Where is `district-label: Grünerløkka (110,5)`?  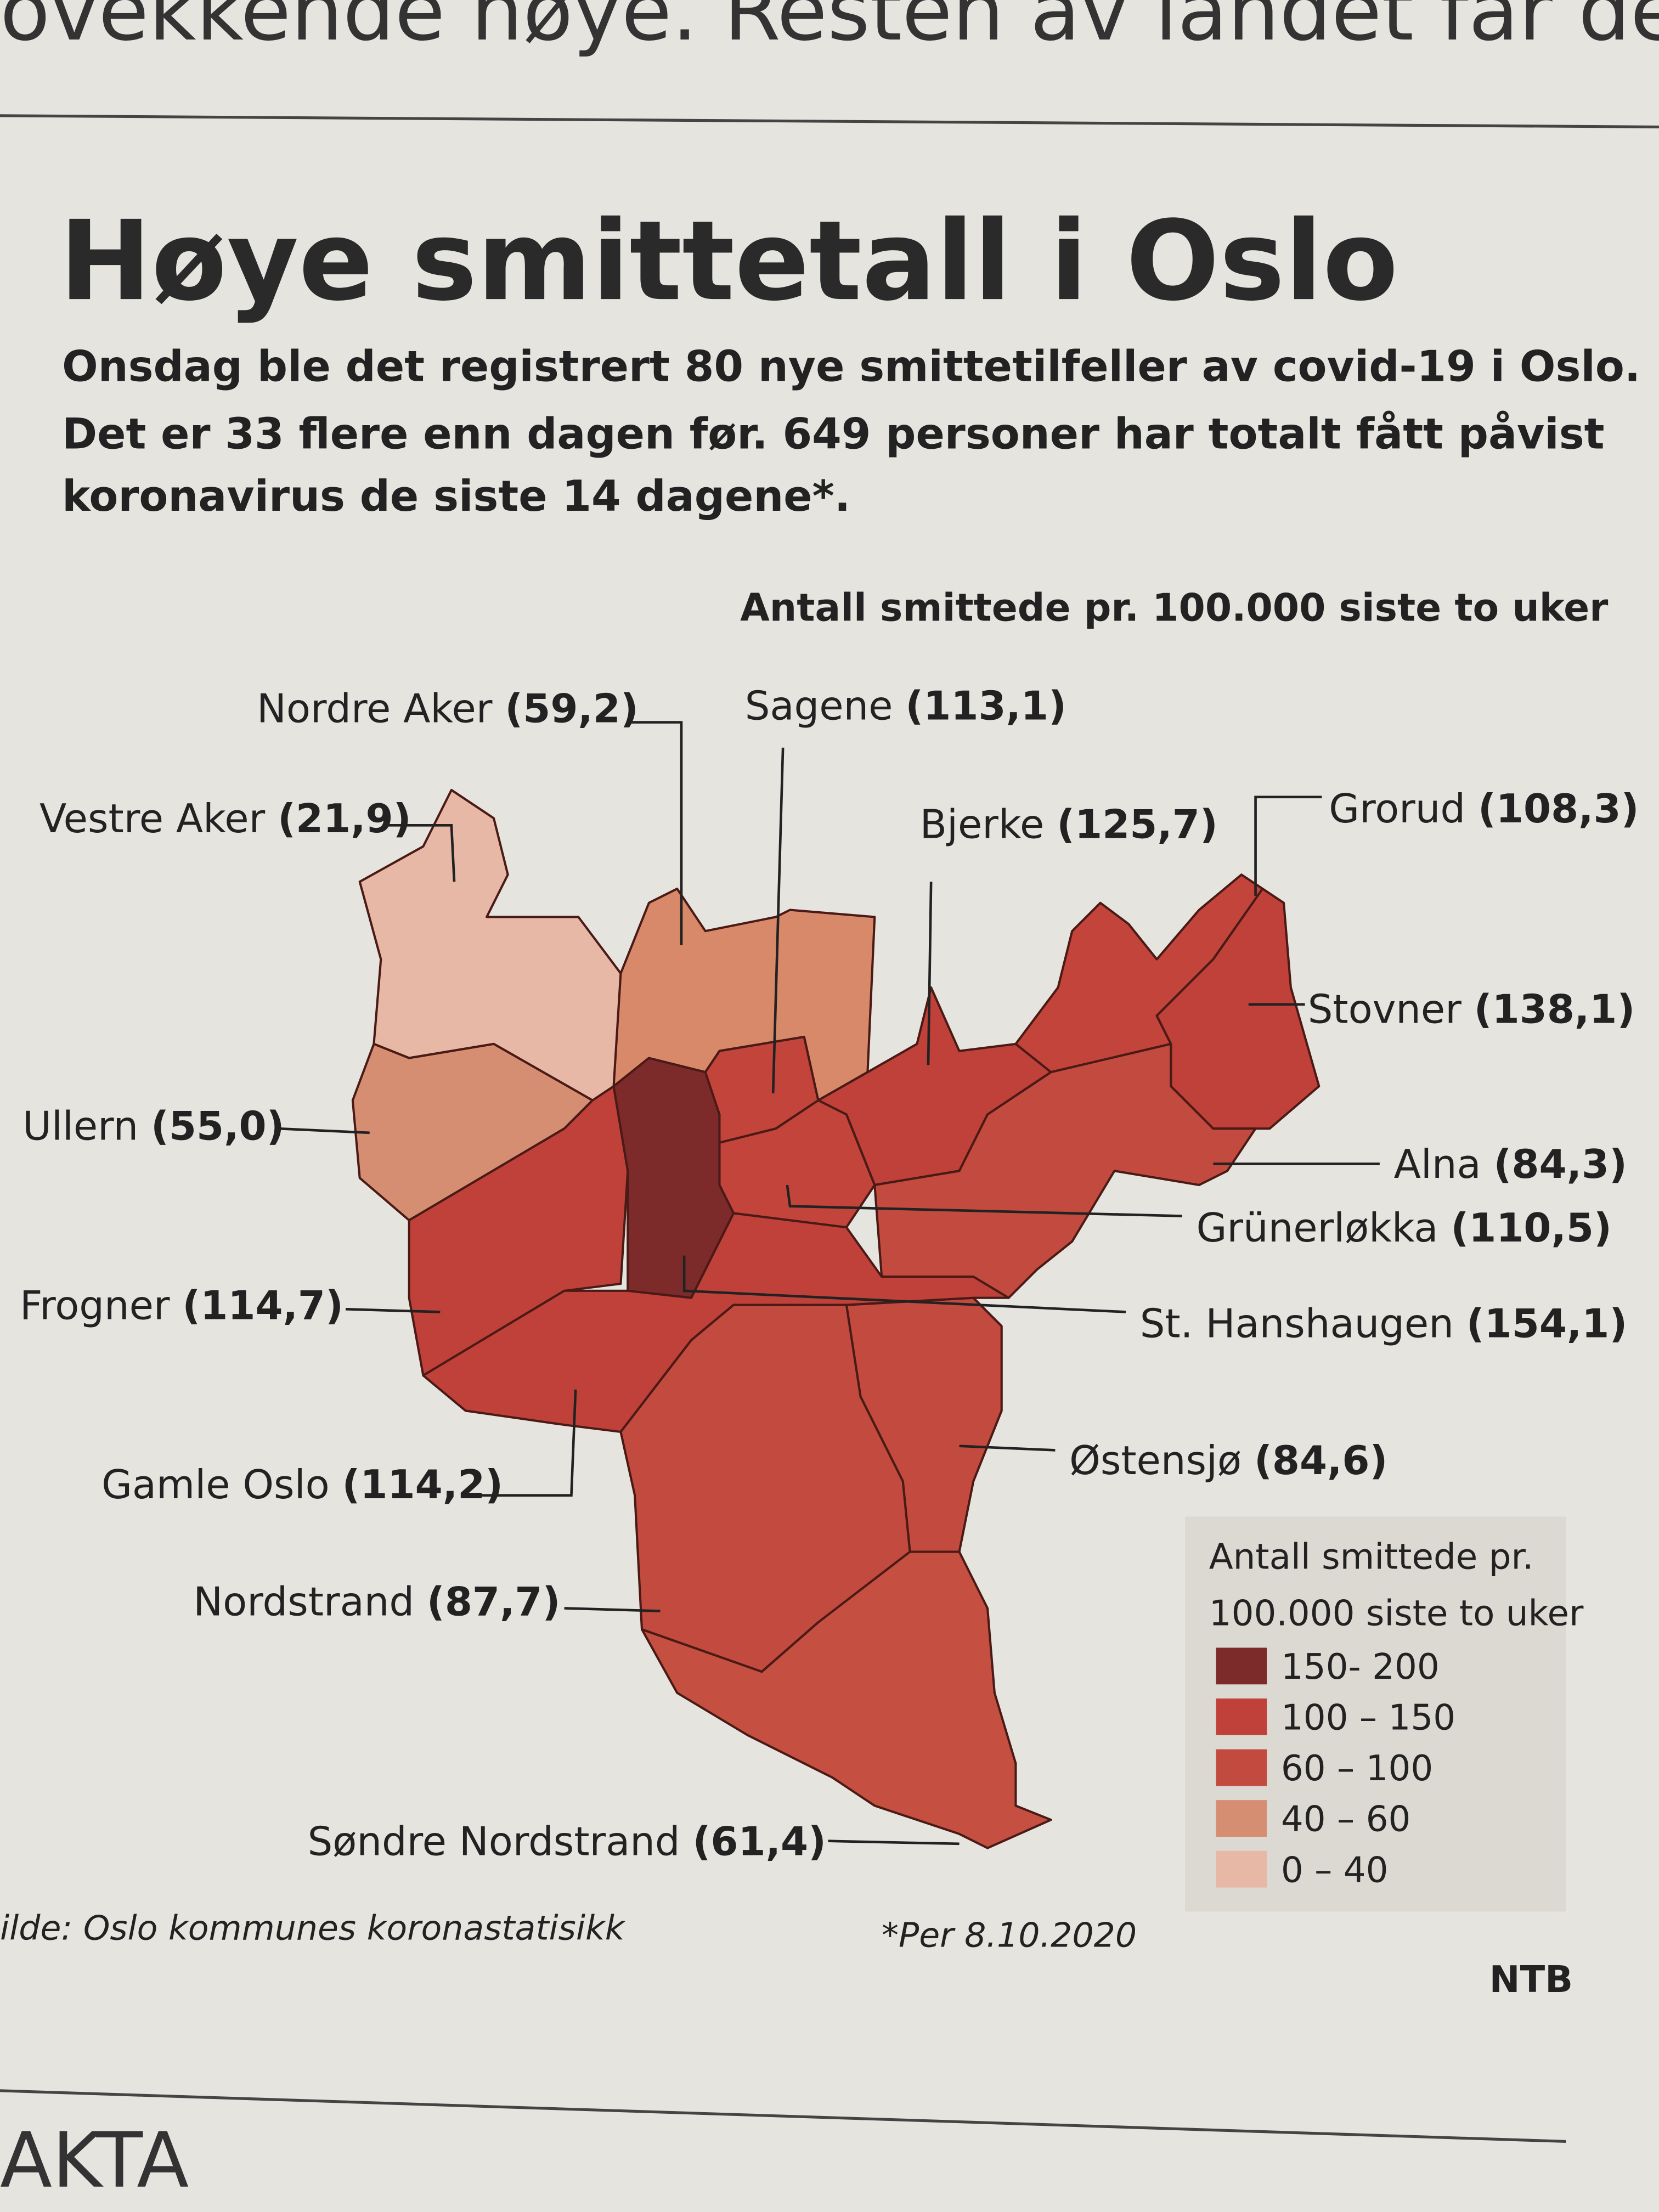 district-label: Grünerløkka (110,5) is located at coordinates (1404, 1228).